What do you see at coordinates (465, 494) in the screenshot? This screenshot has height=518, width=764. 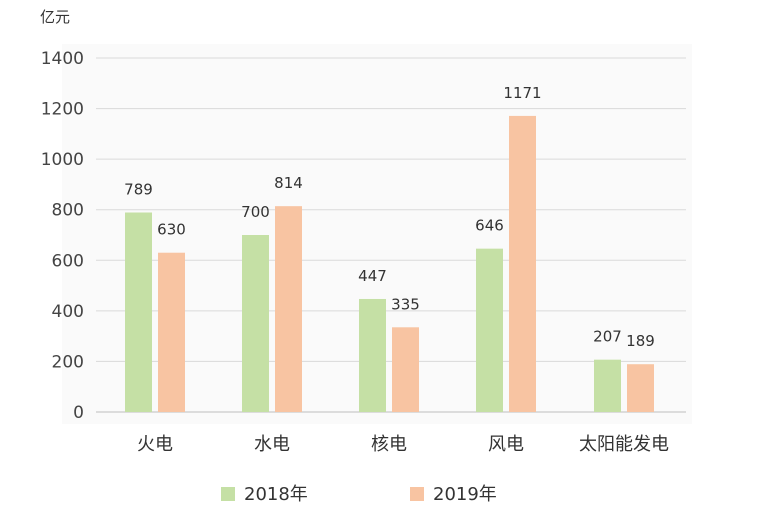 I see `legend-label: 2019年` at bounding box center [465, 494].